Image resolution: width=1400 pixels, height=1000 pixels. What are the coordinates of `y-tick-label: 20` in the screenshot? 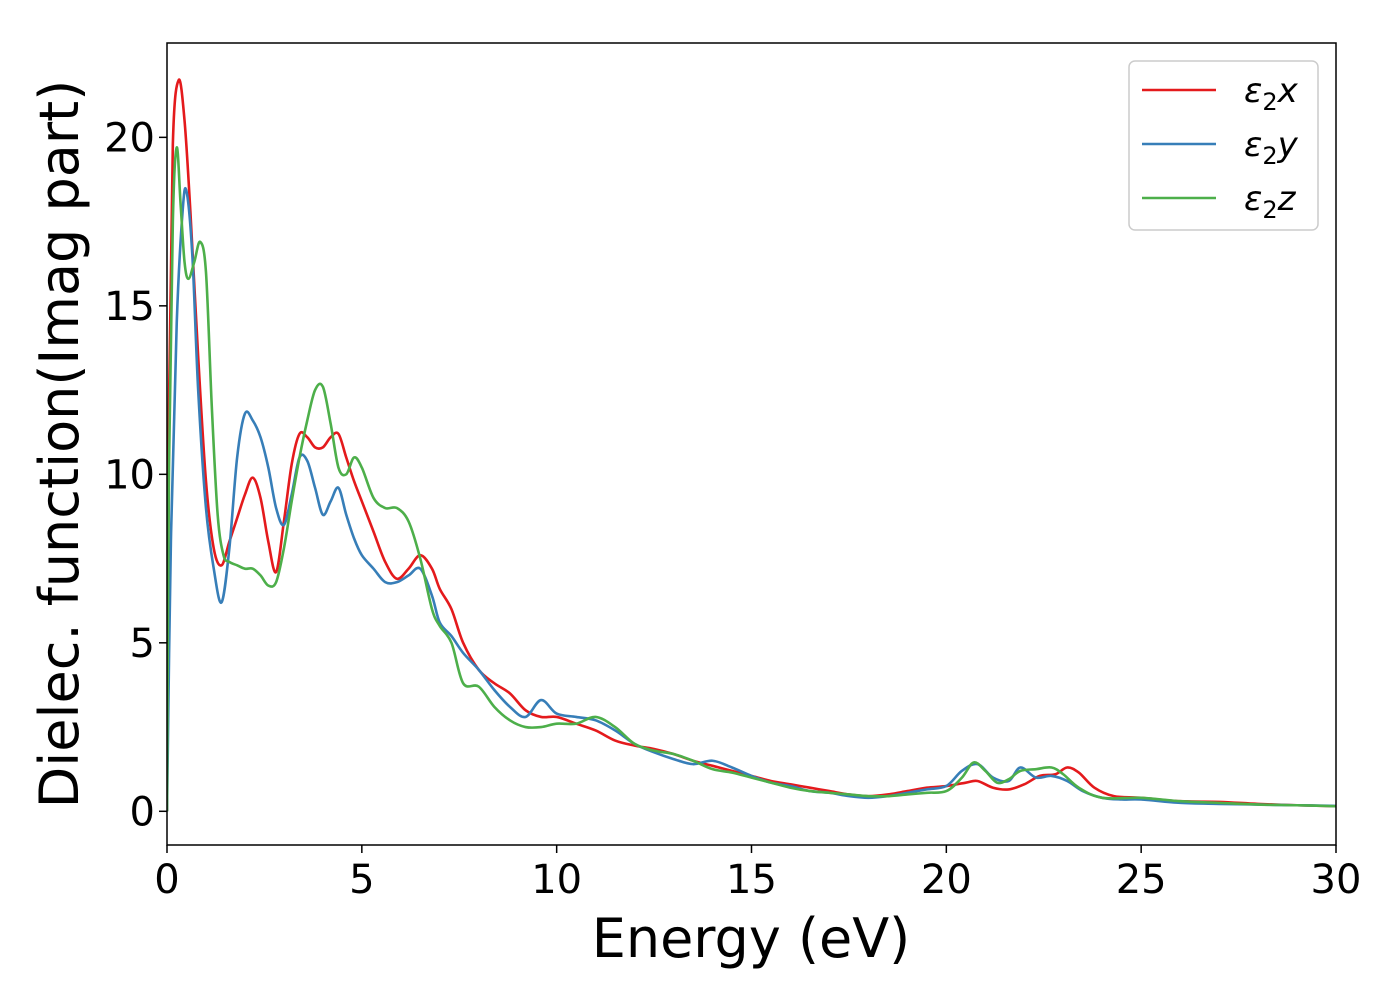 It's located at (129, 138).